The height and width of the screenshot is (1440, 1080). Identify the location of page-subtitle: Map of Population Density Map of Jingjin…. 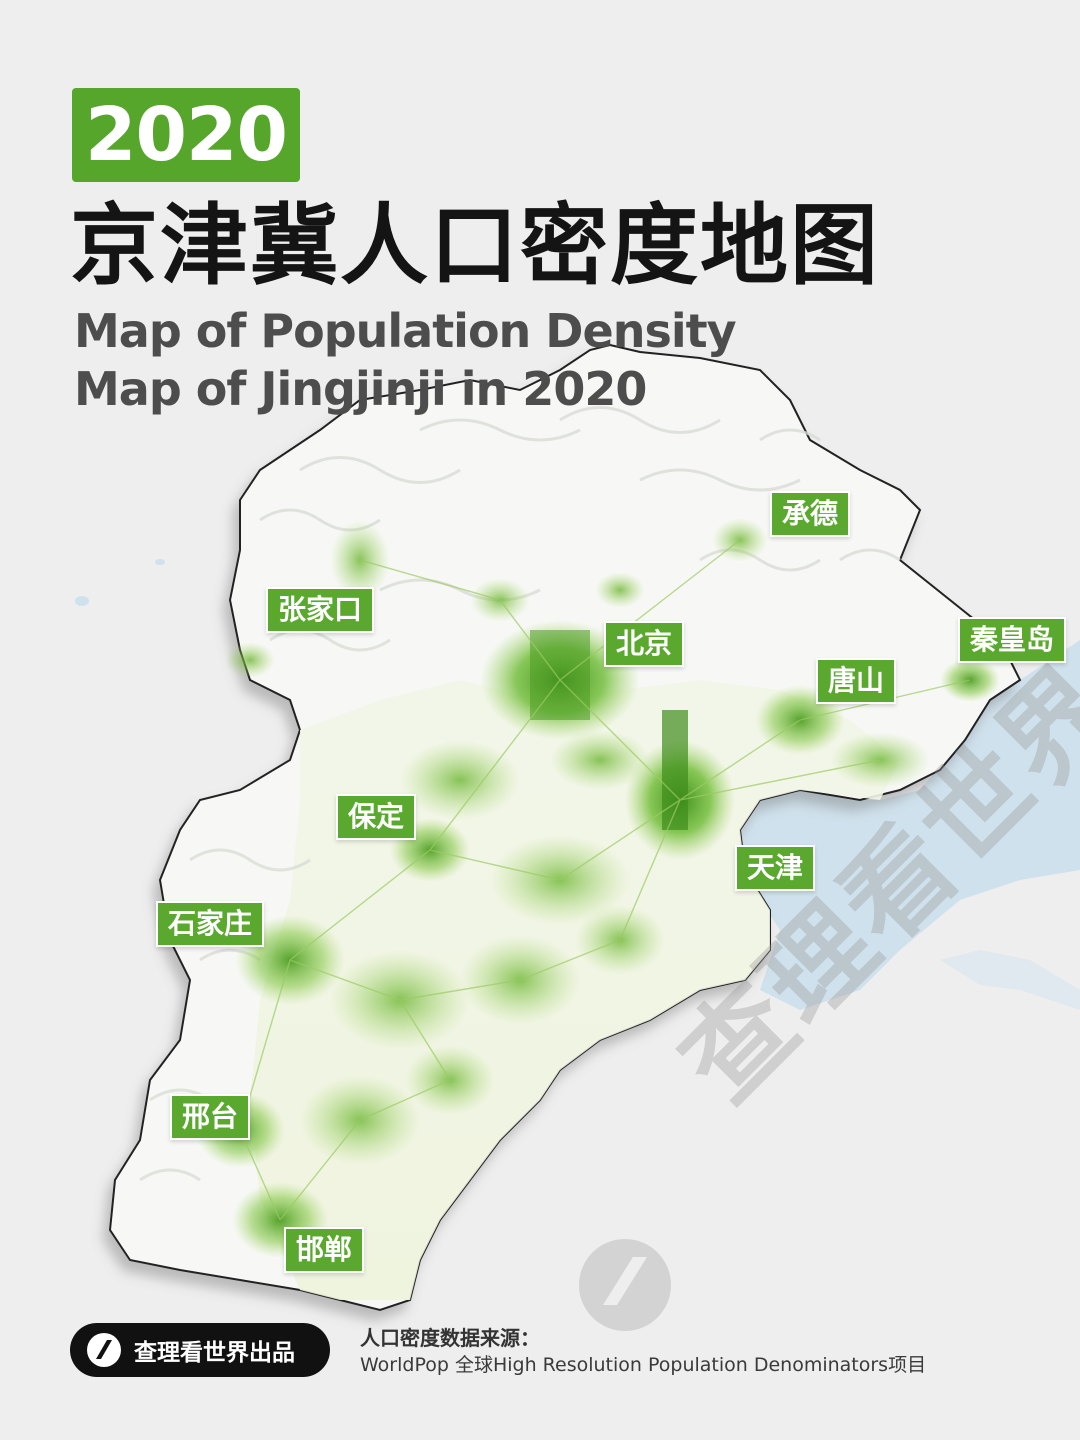
(405, 360).